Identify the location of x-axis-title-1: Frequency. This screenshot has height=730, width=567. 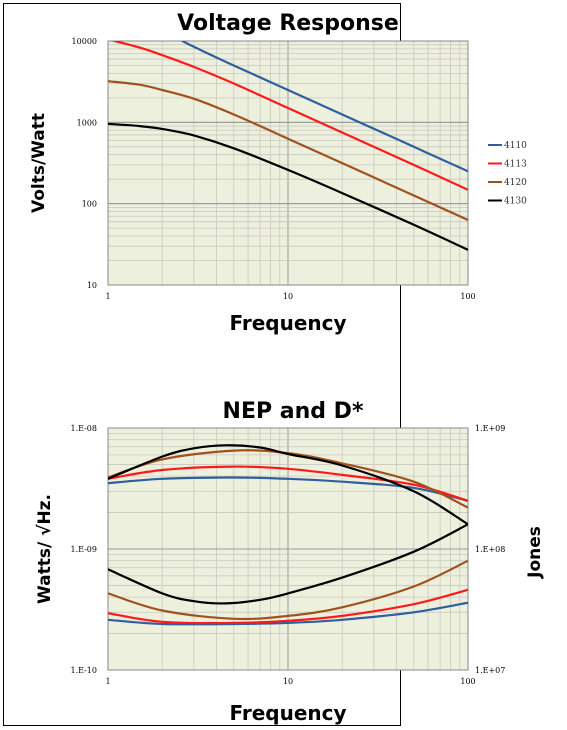
(287, 323).